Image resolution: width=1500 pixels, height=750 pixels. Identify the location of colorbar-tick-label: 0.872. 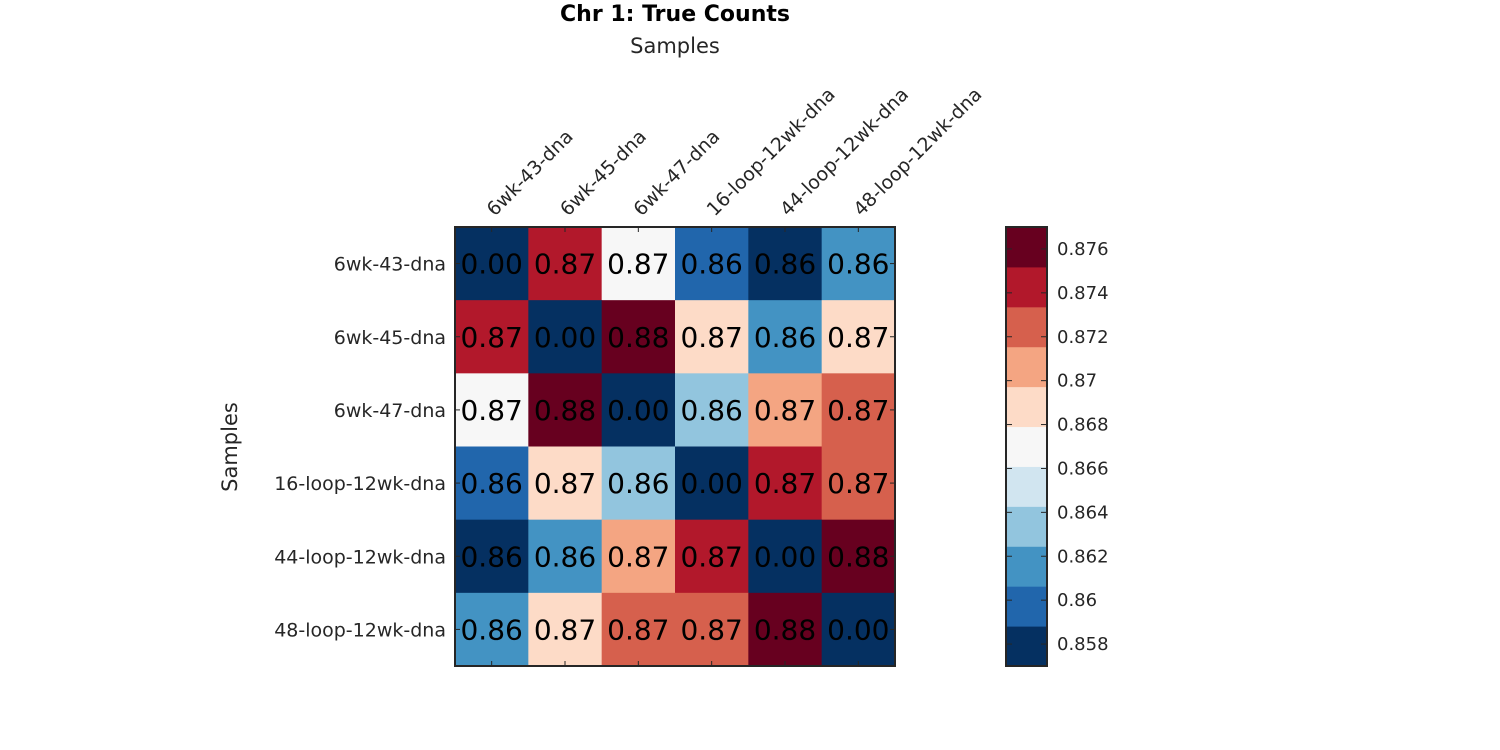
(1083, 337).